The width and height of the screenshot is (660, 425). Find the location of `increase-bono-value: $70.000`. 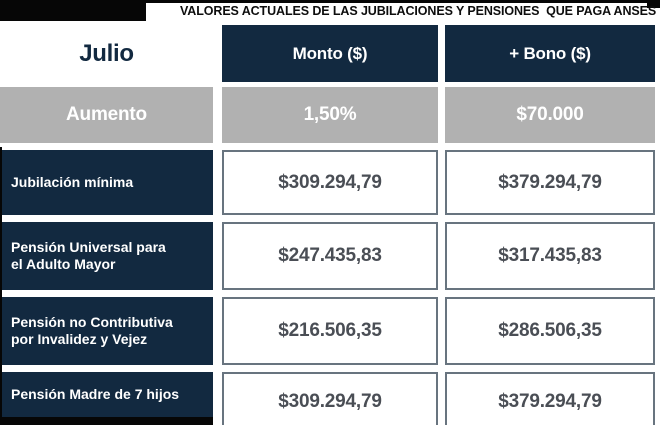

increase-bono-value: $70.000 is located at coordinates (550, 115).